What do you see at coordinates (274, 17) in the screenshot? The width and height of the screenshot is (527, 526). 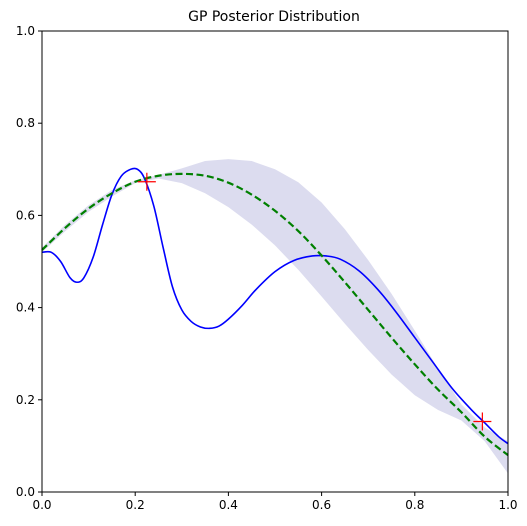 I see `chart-title: GP Posterior Distribution` at bounding box center [274, 17].